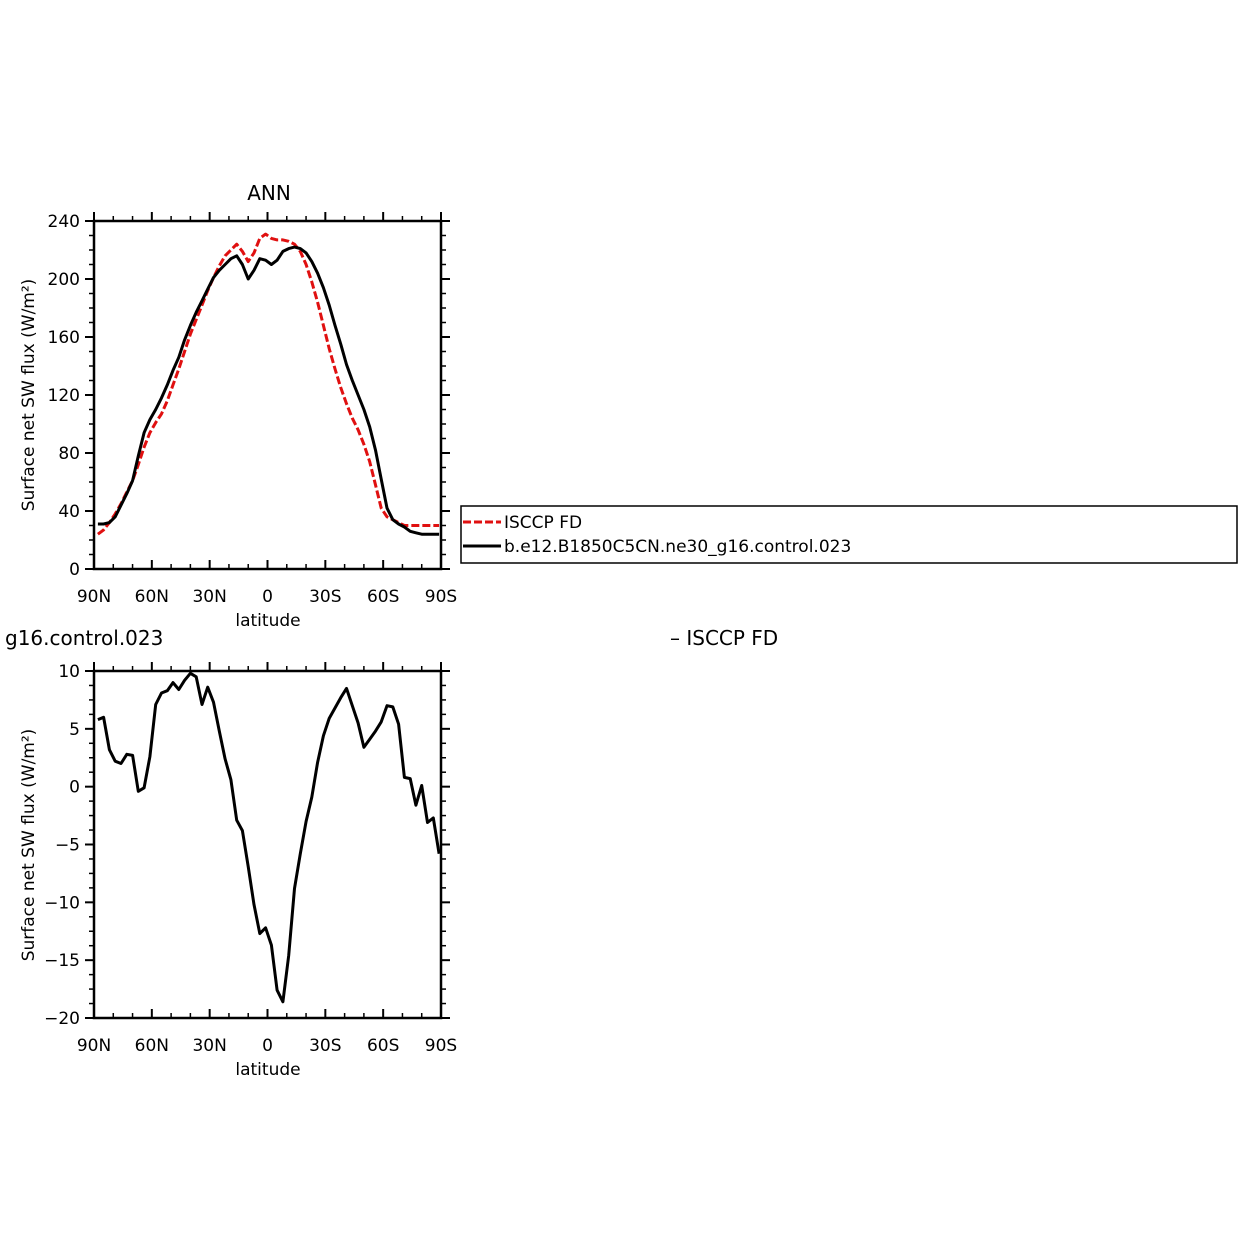 The image size is (1256, 1258). What do you see at coordinates (152, 1046) in the screenshot?
I see `bottom-x-tick-label: 60N` at bounding box center [152, 1046].